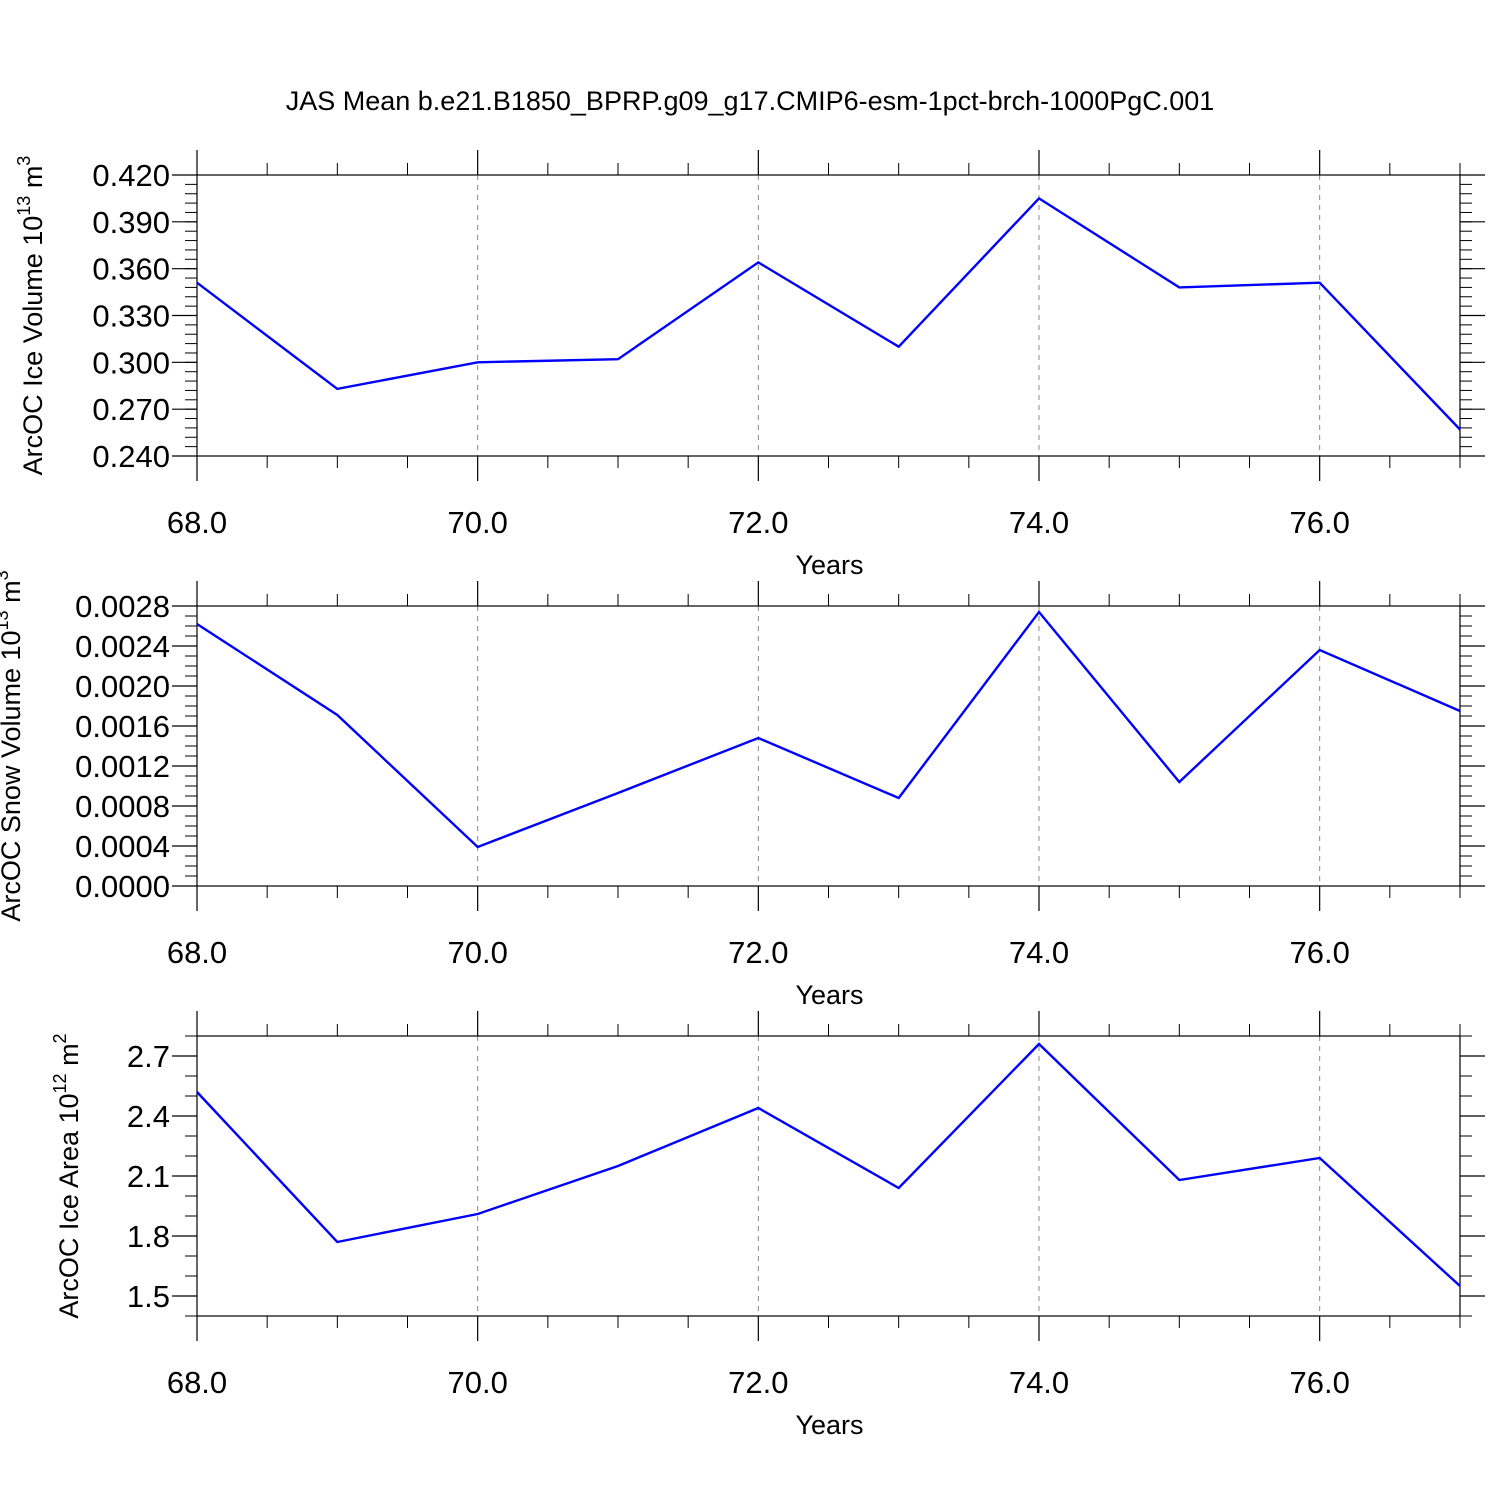 This screenshot has width=1500, height=1500. What do you see at coordinates (131, 362) in the screenshot?
I see `y-tick-label: 0.300` at bounding box center [131, 362].